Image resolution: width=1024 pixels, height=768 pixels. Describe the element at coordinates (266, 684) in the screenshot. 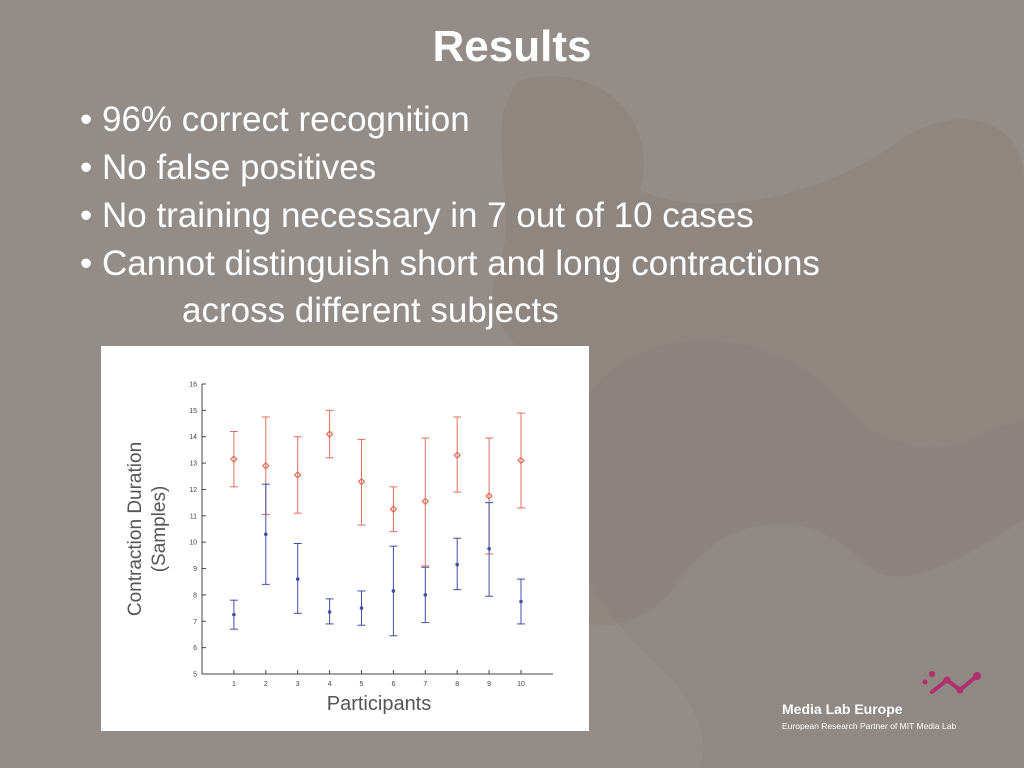

I see `x-tick-label: 2` at that location.